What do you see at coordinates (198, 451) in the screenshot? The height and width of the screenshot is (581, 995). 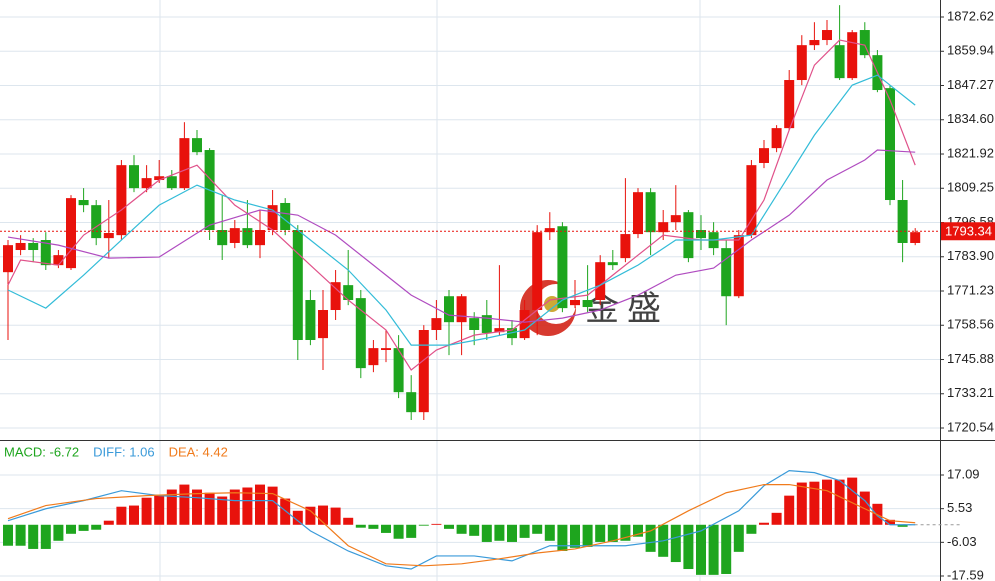 I see `legend-label: DEA: 4.42` at bounding box center [198, 451].